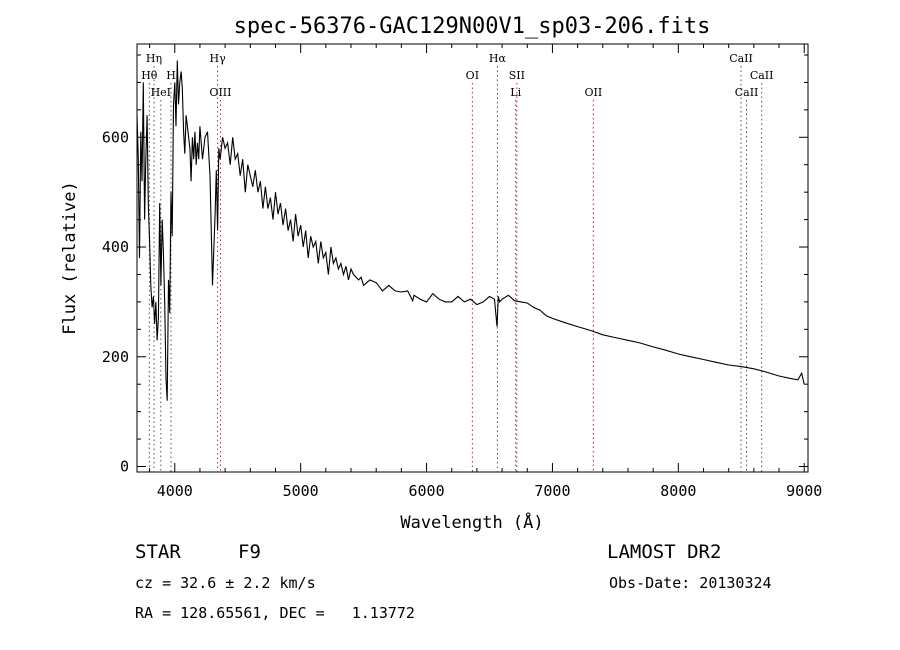 This screenshot has width=900, height=650. Describe the element at coordinates (275, 613) in the screenshot. I see `sky-coordinates: RA = 128.65561, DEC = 1.13772` at that location.